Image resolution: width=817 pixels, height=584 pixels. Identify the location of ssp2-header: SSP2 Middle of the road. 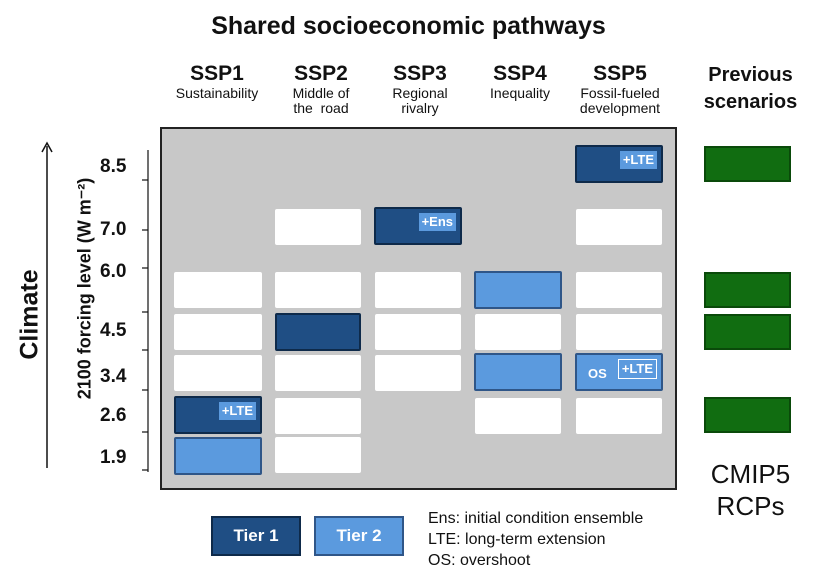
(321, 89).